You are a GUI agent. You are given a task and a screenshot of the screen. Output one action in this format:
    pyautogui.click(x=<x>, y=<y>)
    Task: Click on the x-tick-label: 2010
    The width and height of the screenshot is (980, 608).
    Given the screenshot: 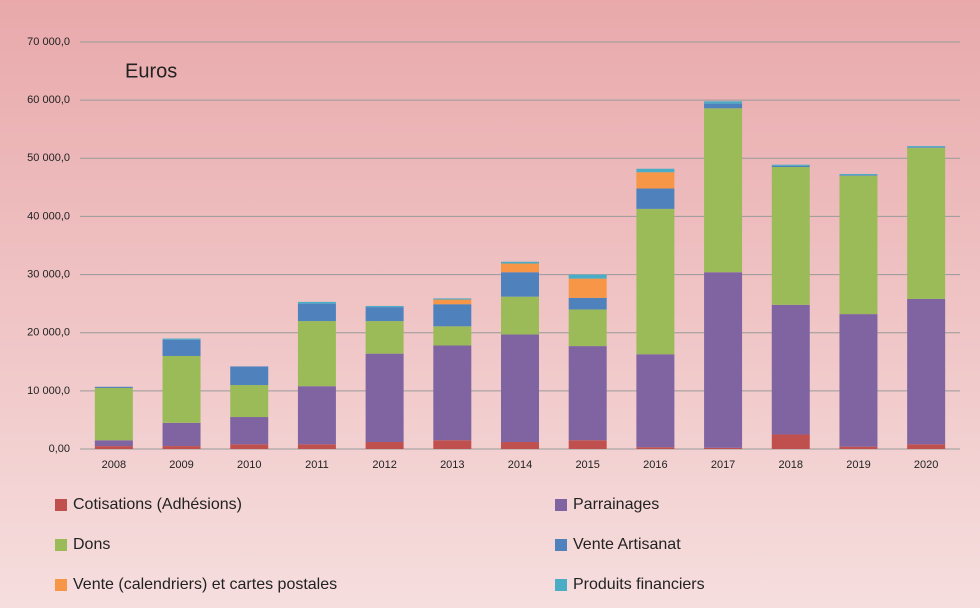 What is the action you would take?
    pyautogui.click(x=249, y=465)
    